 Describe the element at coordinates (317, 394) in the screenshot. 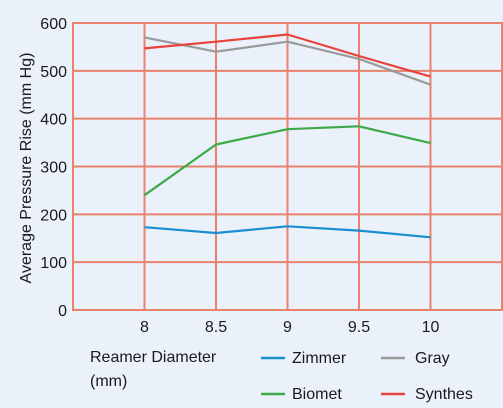

I see `legend-label-biomet: Biomet` at that location.